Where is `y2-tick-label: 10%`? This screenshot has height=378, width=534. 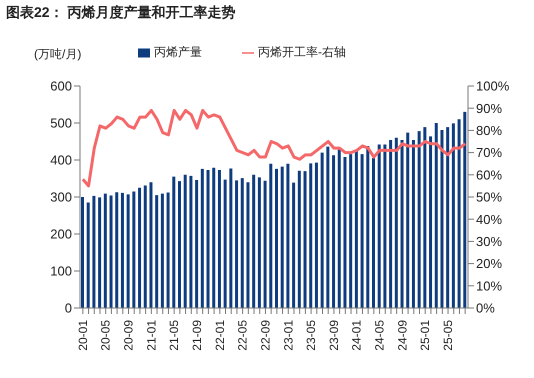 y2-tick-label: 10% is located at coordinates (489, 286).